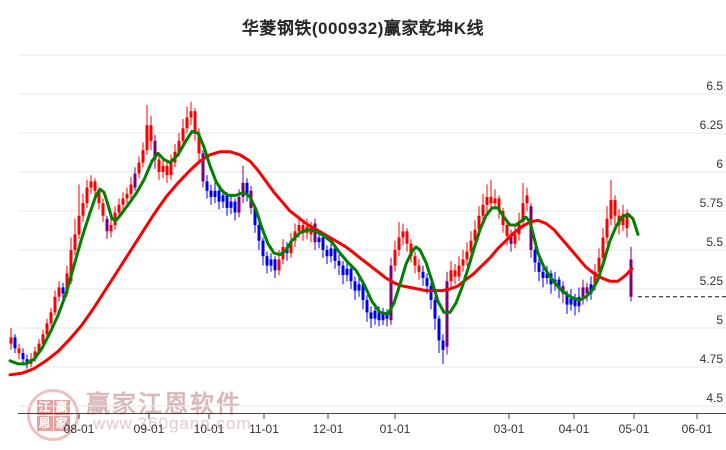 The height and width of the screenshot is (450, 726). I want to click on seal-char: 恩, so click(44, 423).